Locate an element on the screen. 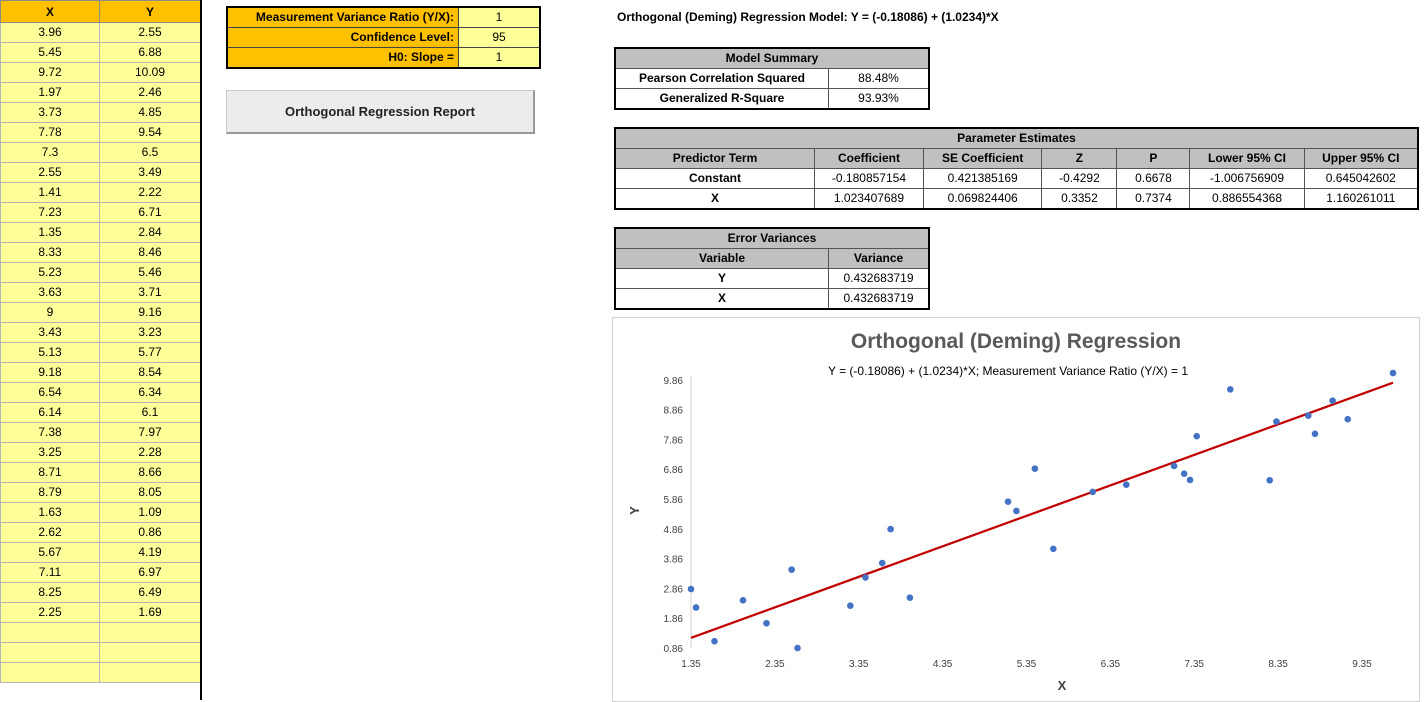  x-value-cell: 3.63 is located at coordinates (50, 292).